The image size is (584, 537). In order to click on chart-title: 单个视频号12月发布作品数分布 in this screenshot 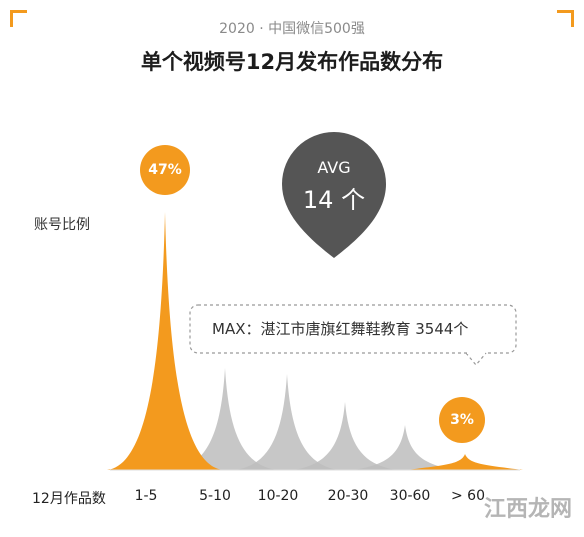, I will do `click(292, 62)`.